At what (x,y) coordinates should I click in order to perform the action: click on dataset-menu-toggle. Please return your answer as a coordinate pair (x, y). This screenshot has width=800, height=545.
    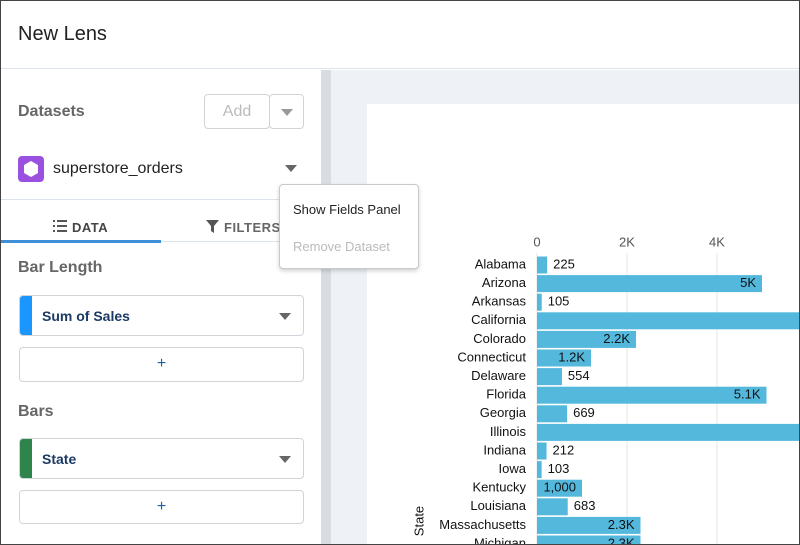
    Looking at the image, I should click on (291, 168).